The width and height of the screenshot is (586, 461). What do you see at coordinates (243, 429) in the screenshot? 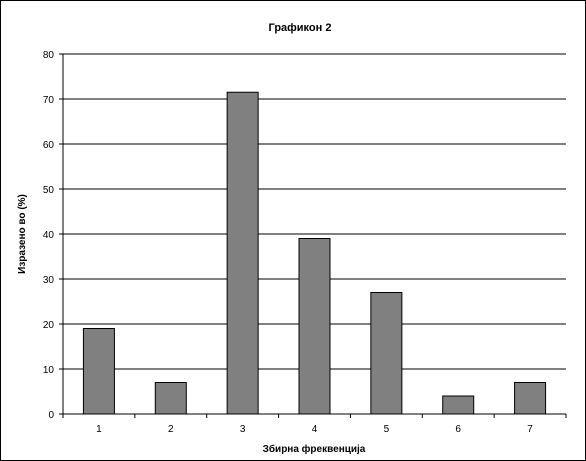
I see `x-tick-label: 3` at bounding box center [243, 429].